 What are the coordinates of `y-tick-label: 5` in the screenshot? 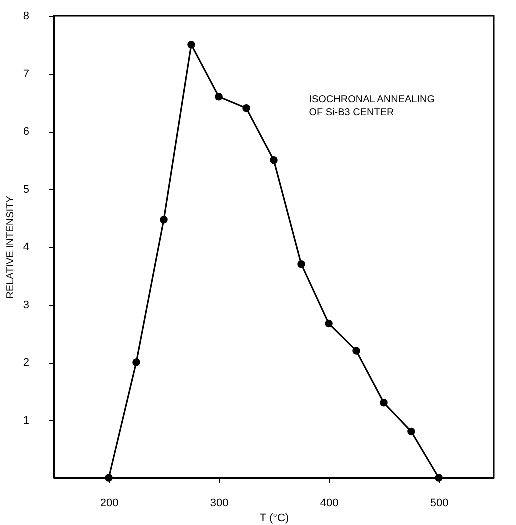 It's located at (26, 190).